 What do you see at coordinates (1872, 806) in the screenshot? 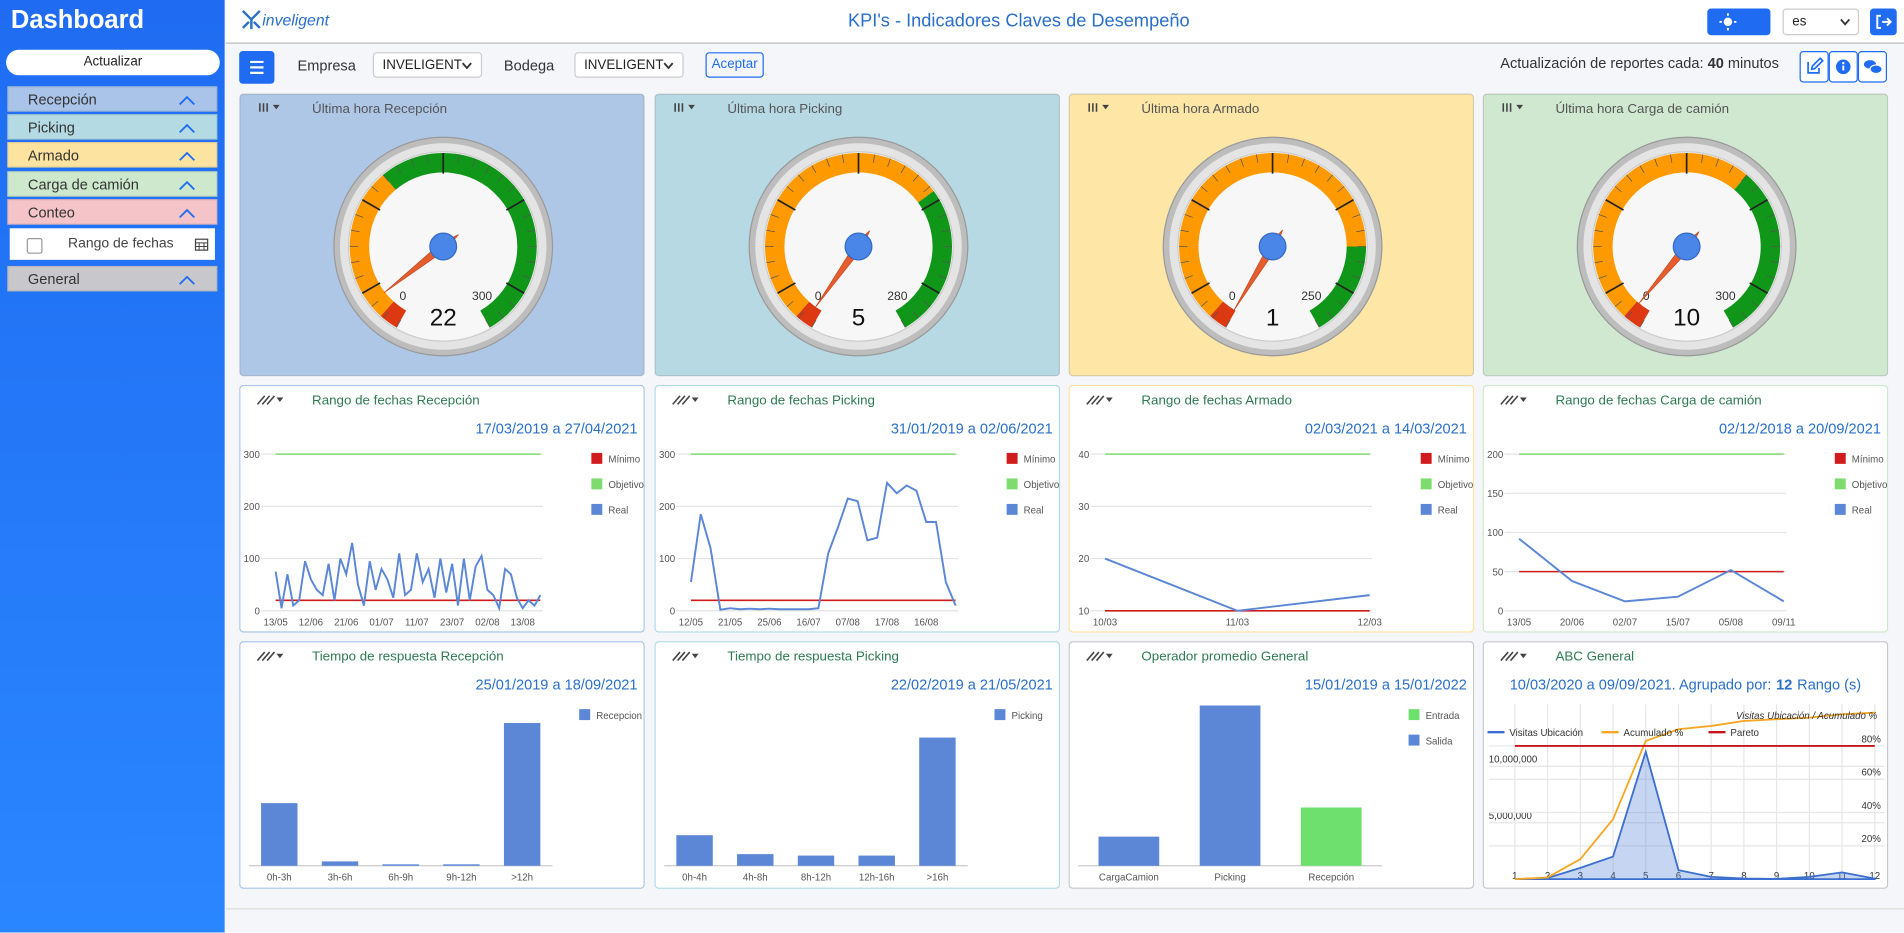
I see `y2-tick-label: 40%` at bounding box center [1872, 806].